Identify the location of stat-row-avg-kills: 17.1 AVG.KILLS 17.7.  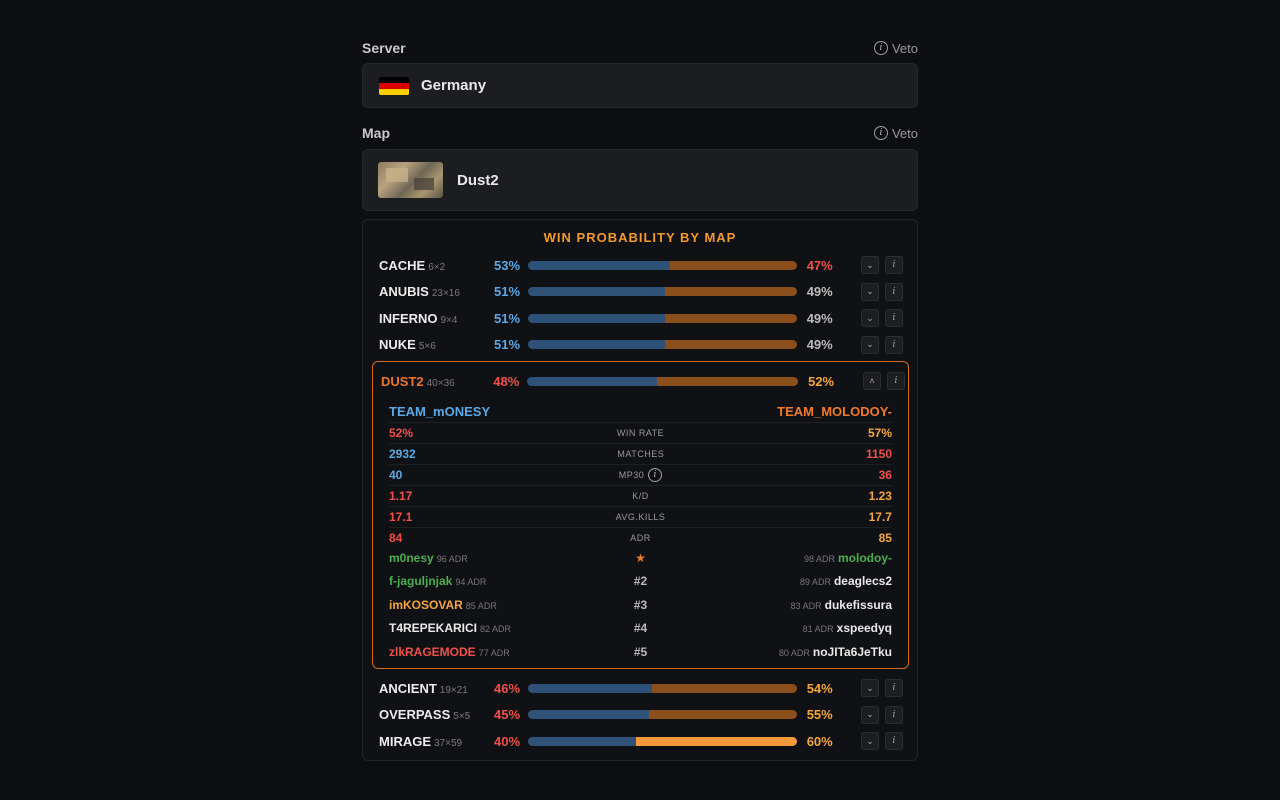
(640, 516).